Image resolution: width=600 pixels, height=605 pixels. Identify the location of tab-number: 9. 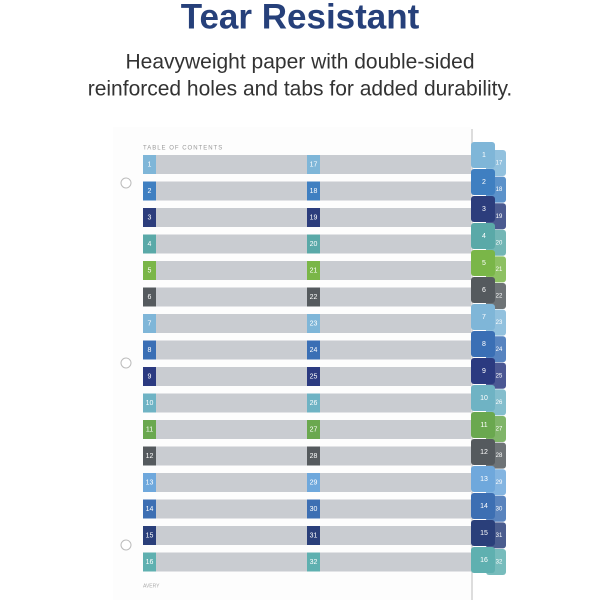
(484, 371).